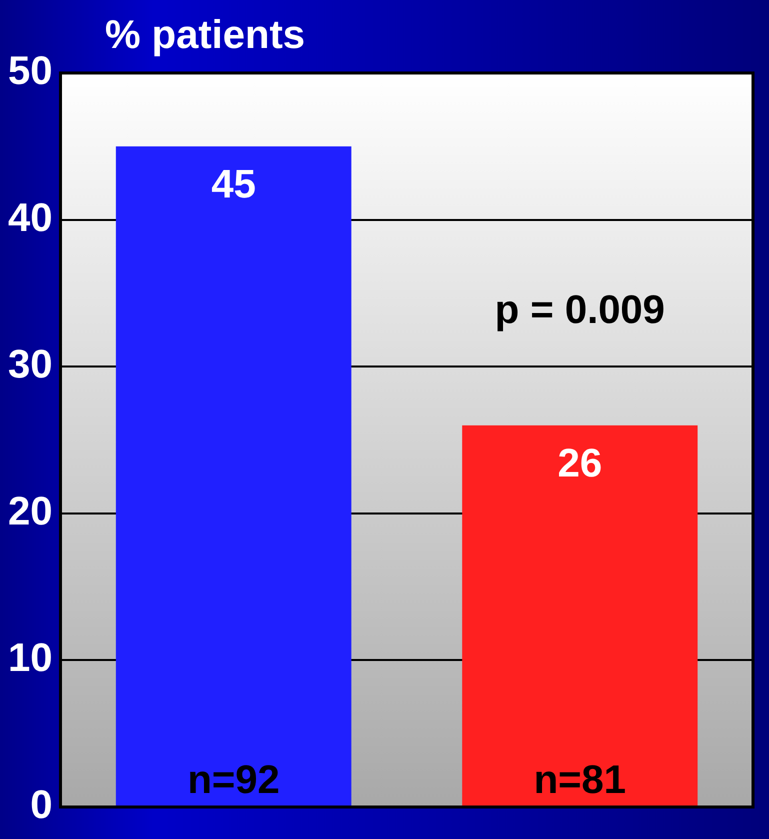  I want to click on y-tick-label: 20, so click(30, 511).